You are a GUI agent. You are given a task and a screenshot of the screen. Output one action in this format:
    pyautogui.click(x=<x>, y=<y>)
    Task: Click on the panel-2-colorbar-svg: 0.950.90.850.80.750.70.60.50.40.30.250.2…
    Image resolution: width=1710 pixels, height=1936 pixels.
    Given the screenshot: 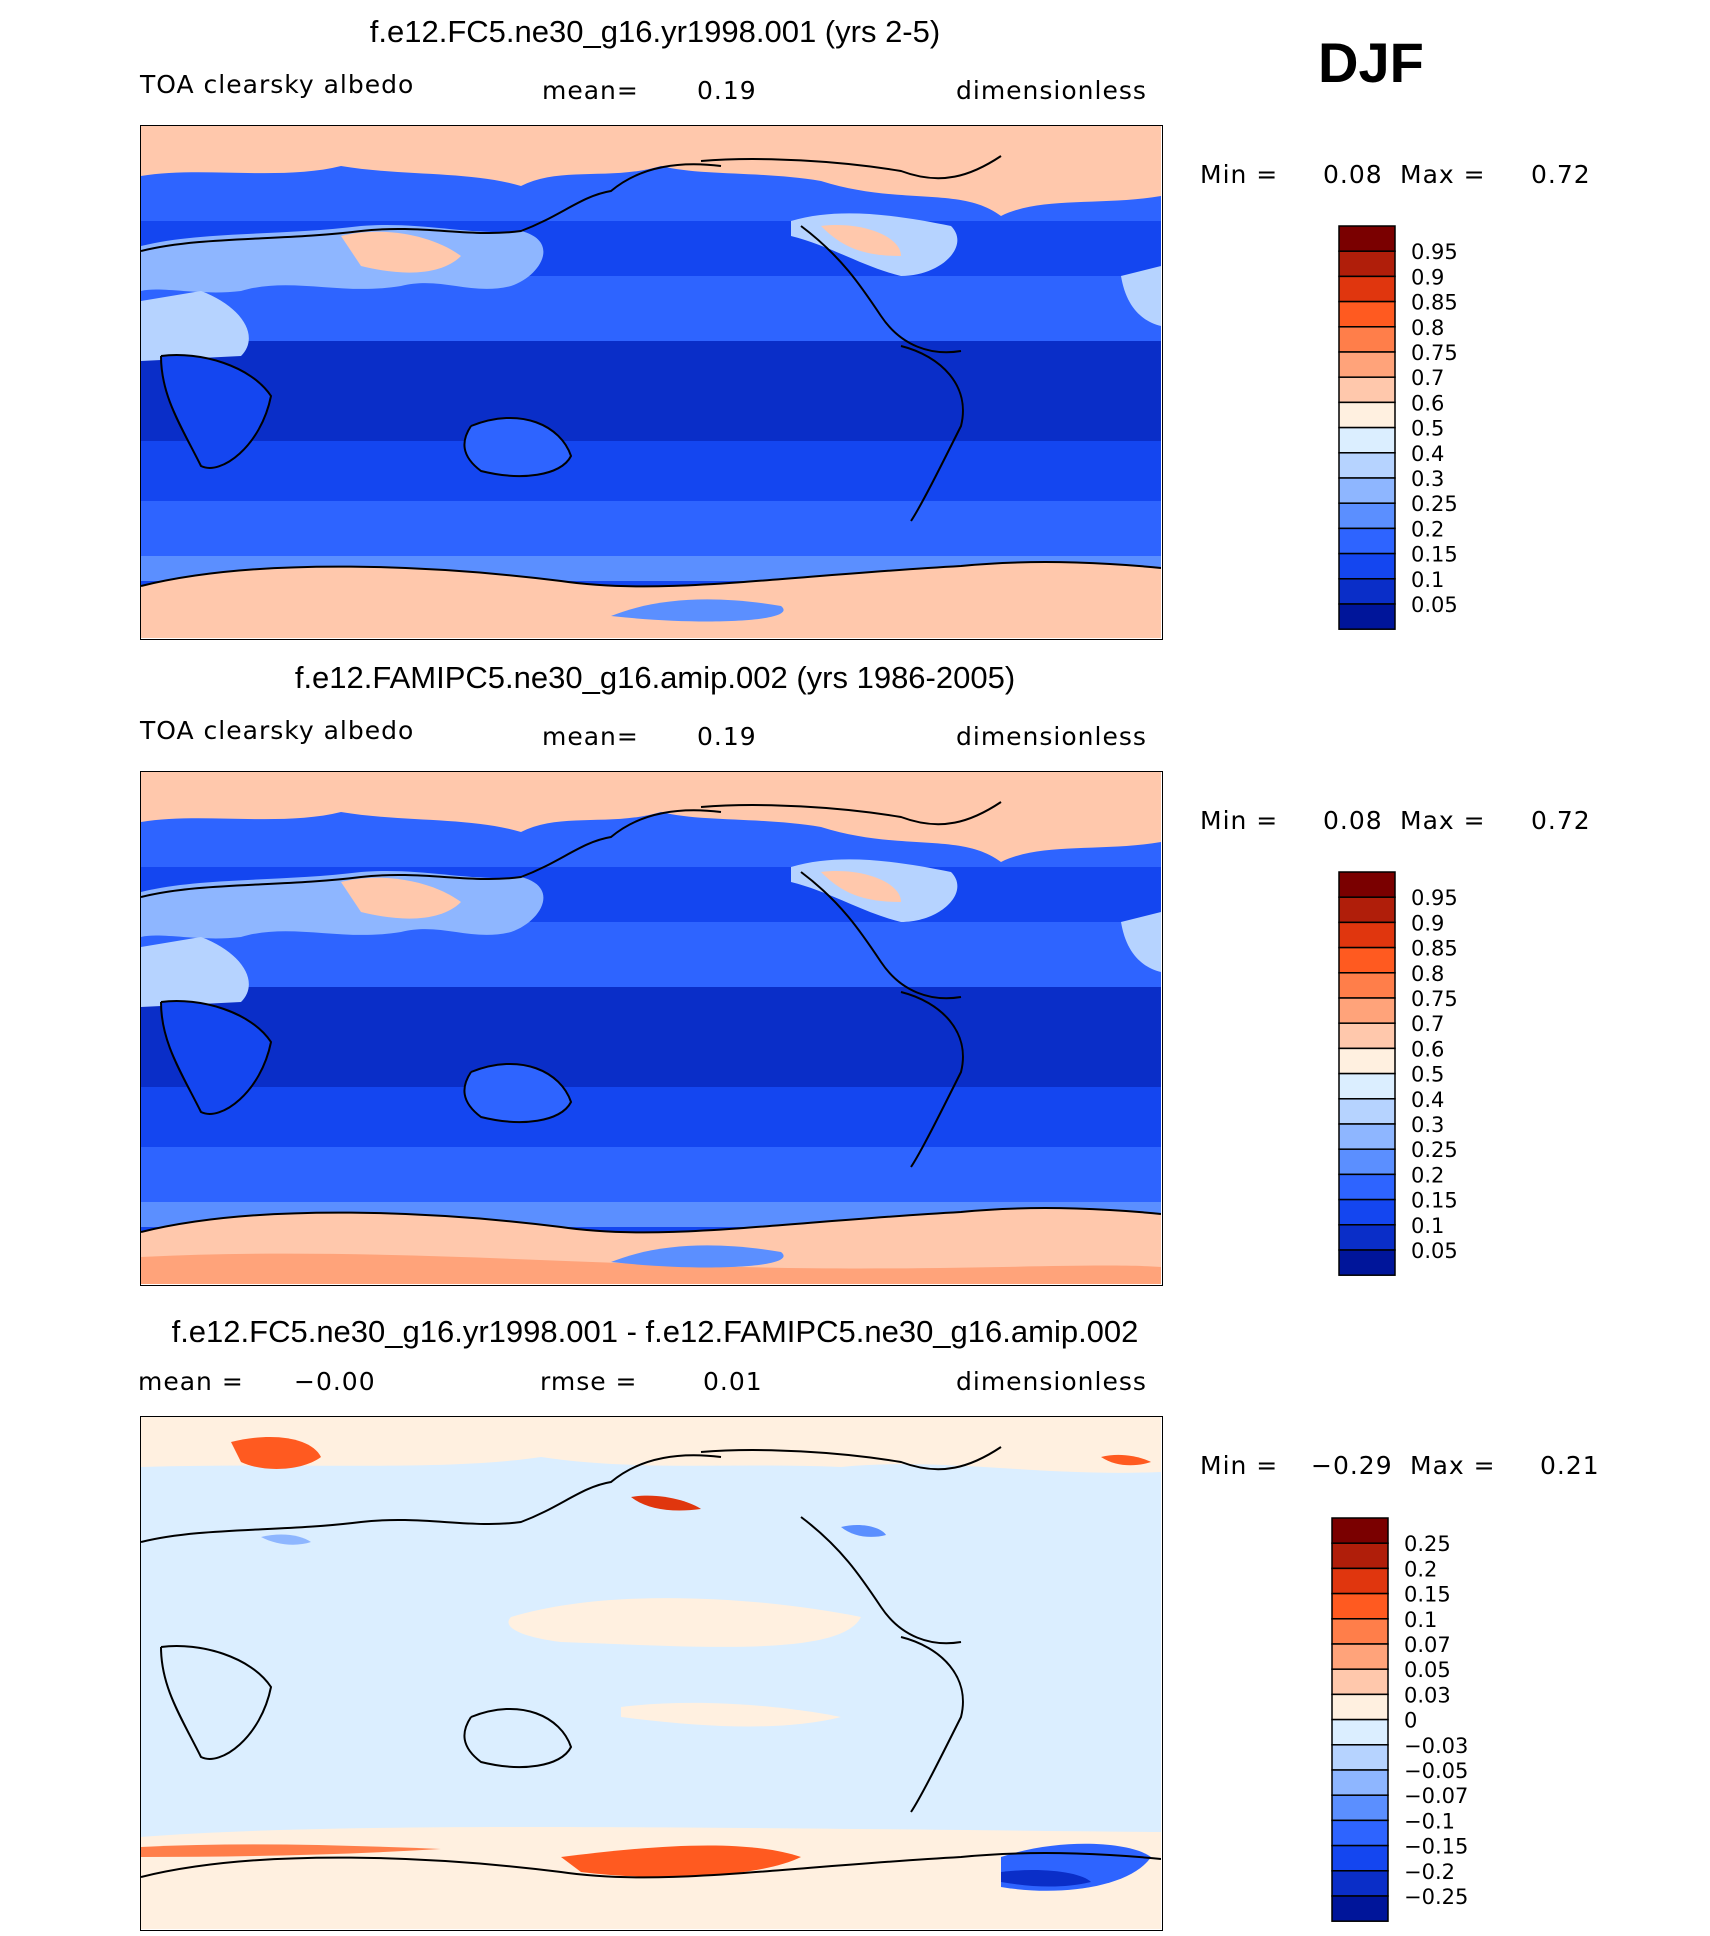 What is the action you would take?
    pyautogui.click(x=1398, y=1073)
    